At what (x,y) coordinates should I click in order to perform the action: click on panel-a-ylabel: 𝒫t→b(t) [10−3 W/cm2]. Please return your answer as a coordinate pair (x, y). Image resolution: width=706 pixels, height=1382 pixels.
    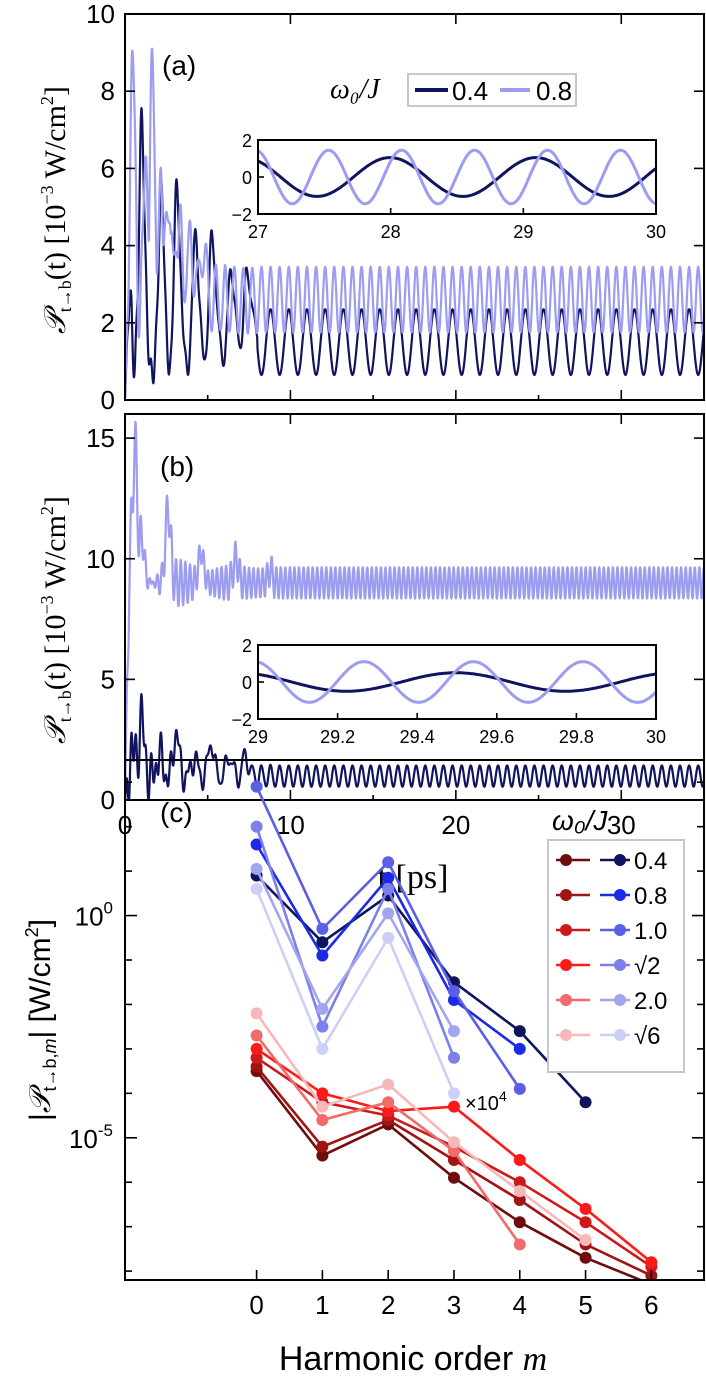
    Looking at the image, I should click on (56, 210).